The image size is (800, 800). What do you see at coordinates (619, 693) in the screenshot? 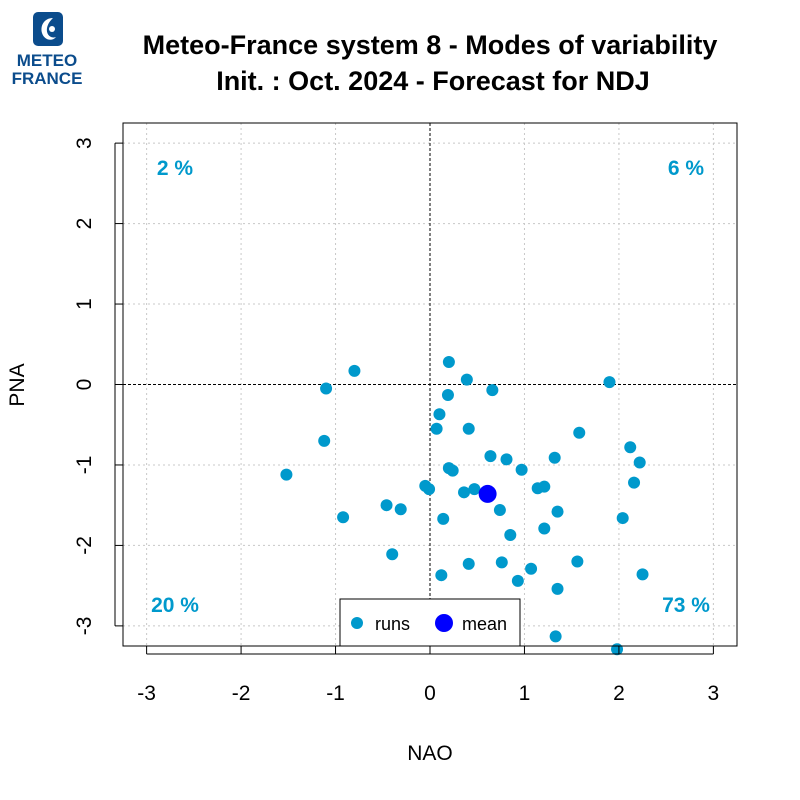
I see `x-tick-label: 2` at bounding box center [619, 693].